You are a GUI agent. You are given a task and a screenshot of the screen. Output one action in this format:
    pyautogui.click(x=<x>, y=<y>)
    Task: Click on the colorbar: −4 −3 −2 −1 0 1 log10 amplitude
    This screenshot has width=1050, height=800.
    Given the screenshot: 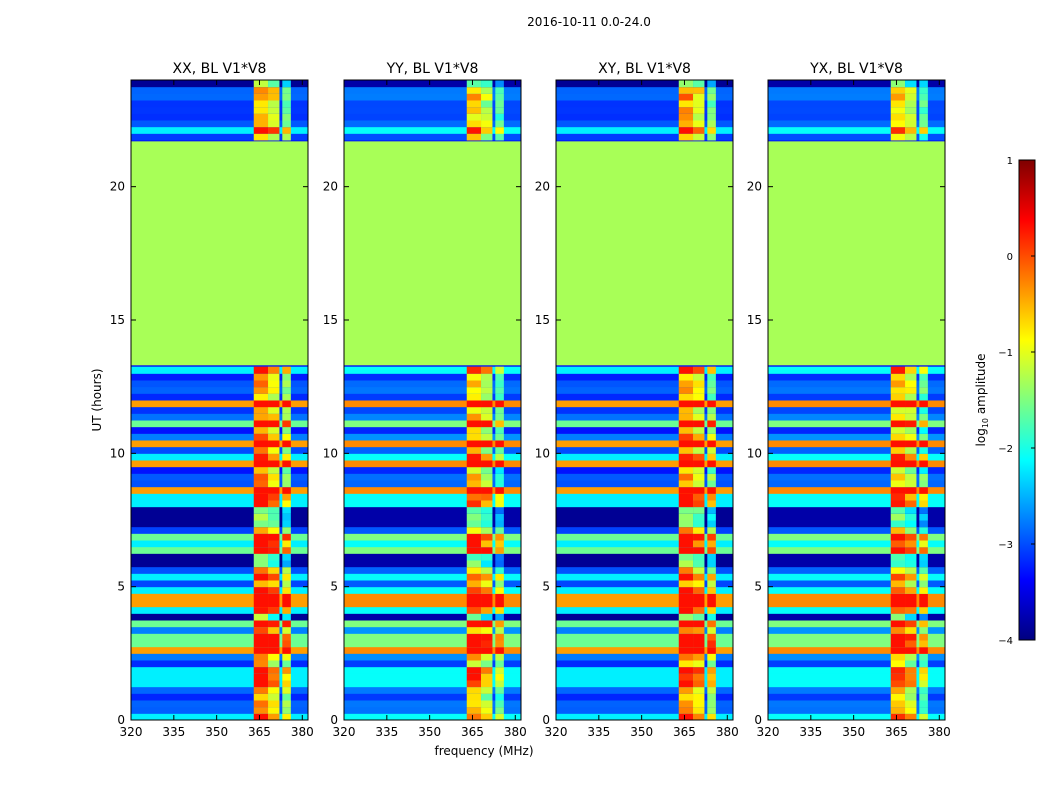 What is the action you would take?
    pyautogui.click(x=1005, y=401)
    